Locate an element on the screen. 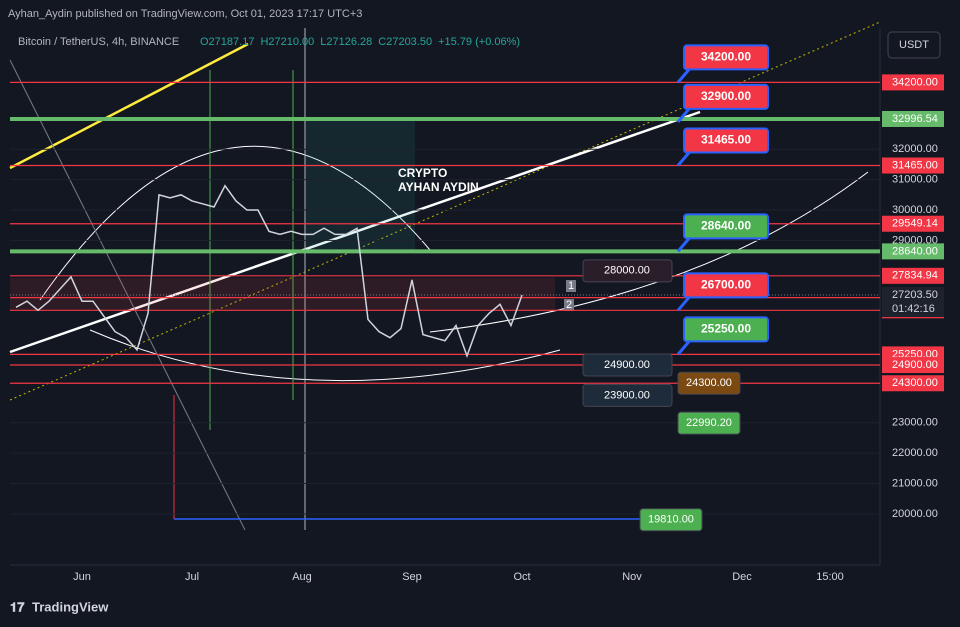 Image resolution: width=960 pixels, height=627 pixels. x-tick-label: Oct is located at coordinates (521, 577).